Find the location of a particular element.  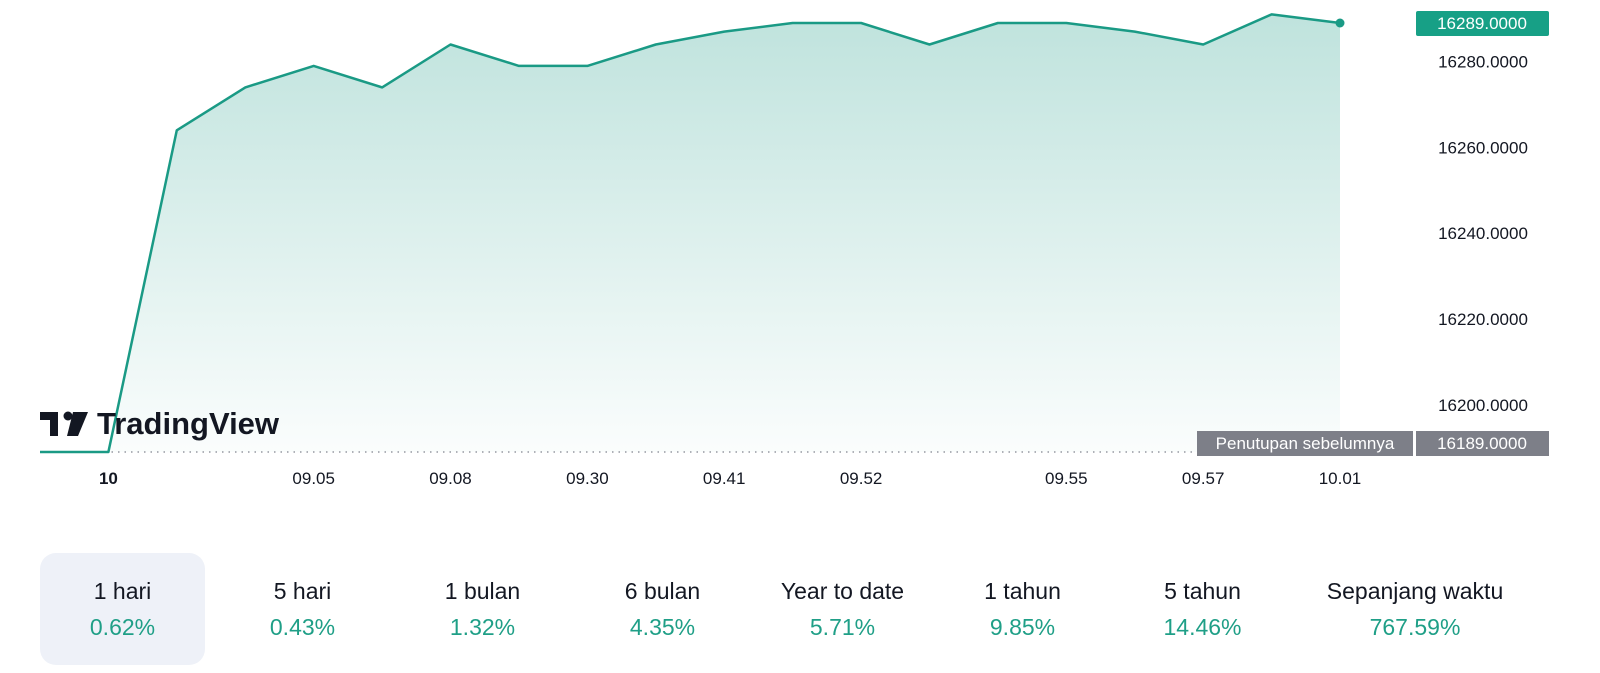

period-change-value: 767.59% is located at coordinates (1415, 627).